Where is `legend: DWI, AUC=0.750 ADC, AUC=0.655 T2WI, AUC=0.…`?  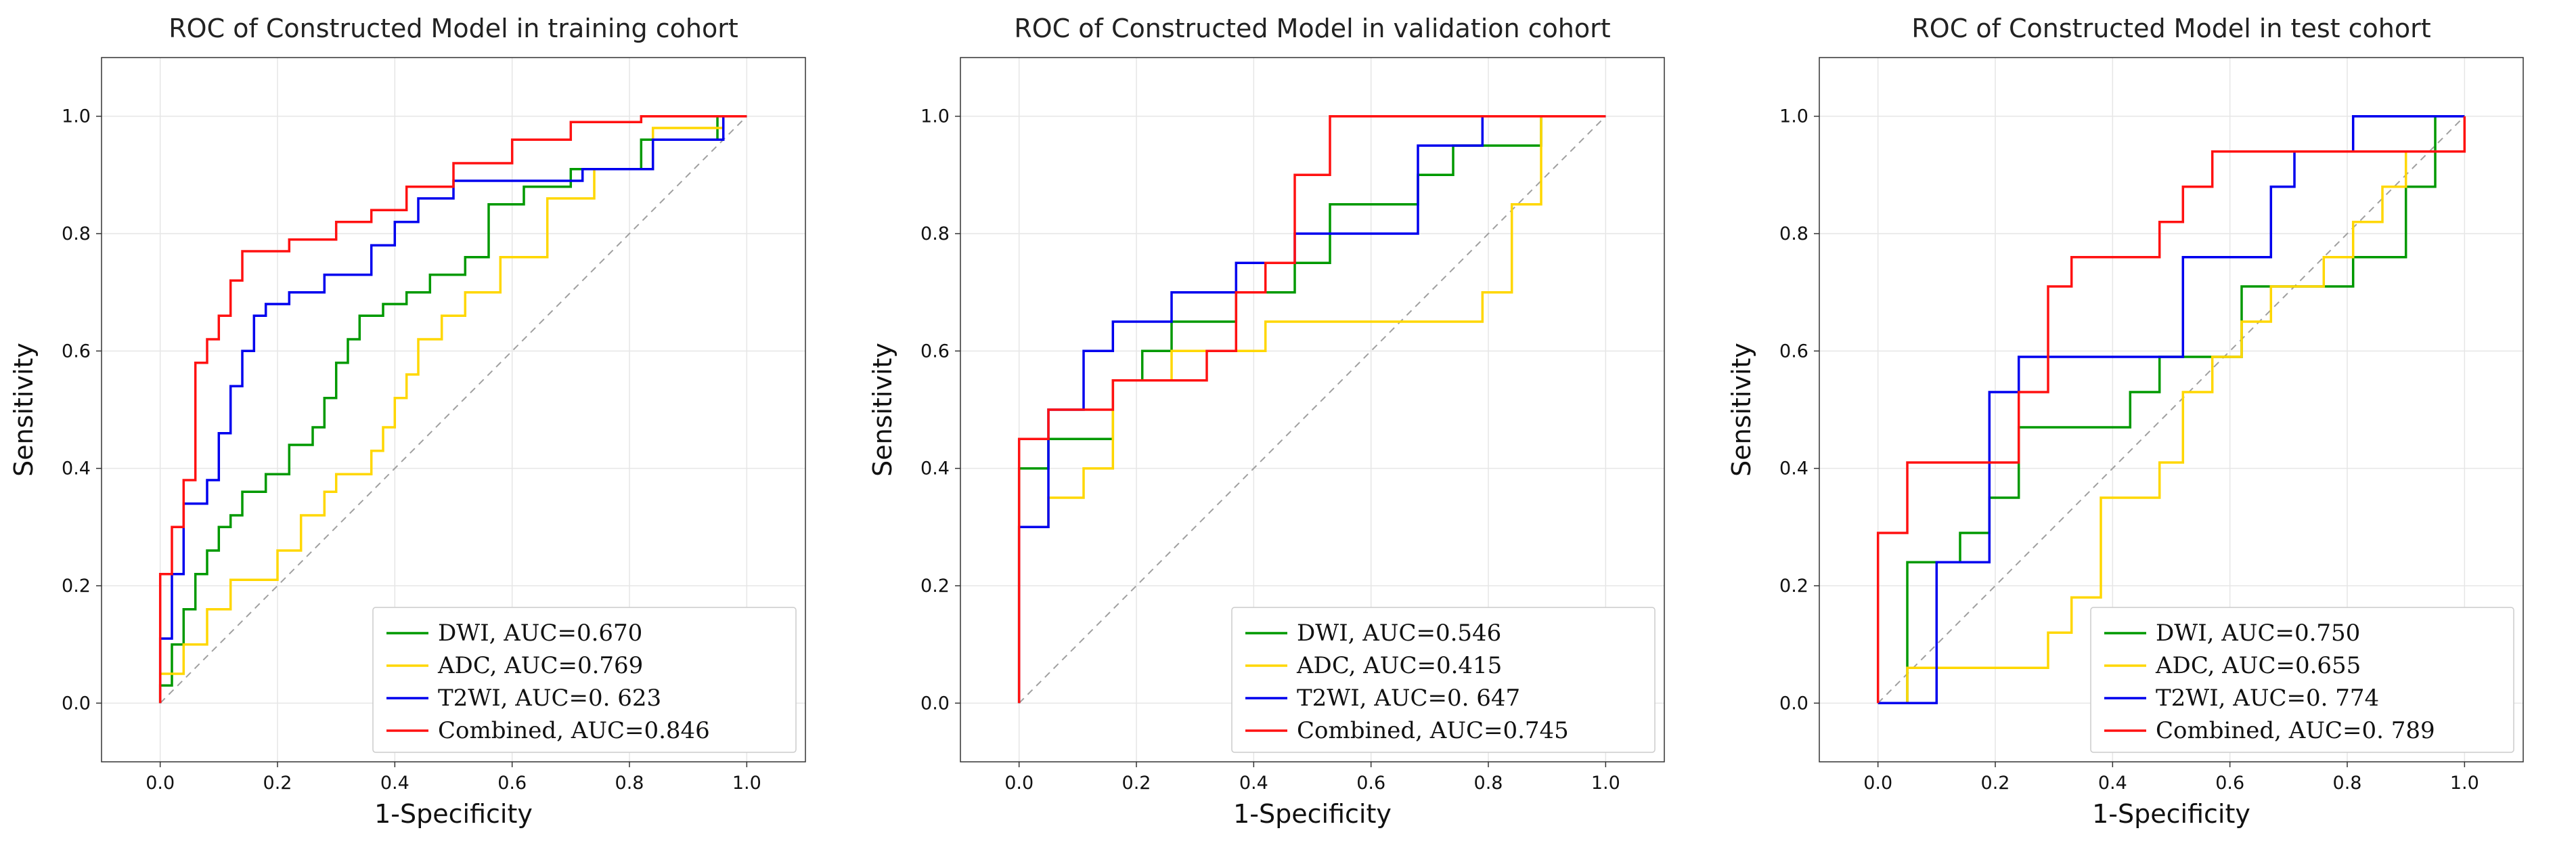 legend: DWI, AUC=0.750 ADC, AUC=0.655 T2WI, AUC=0.… is located at coordinates (2302, 680).